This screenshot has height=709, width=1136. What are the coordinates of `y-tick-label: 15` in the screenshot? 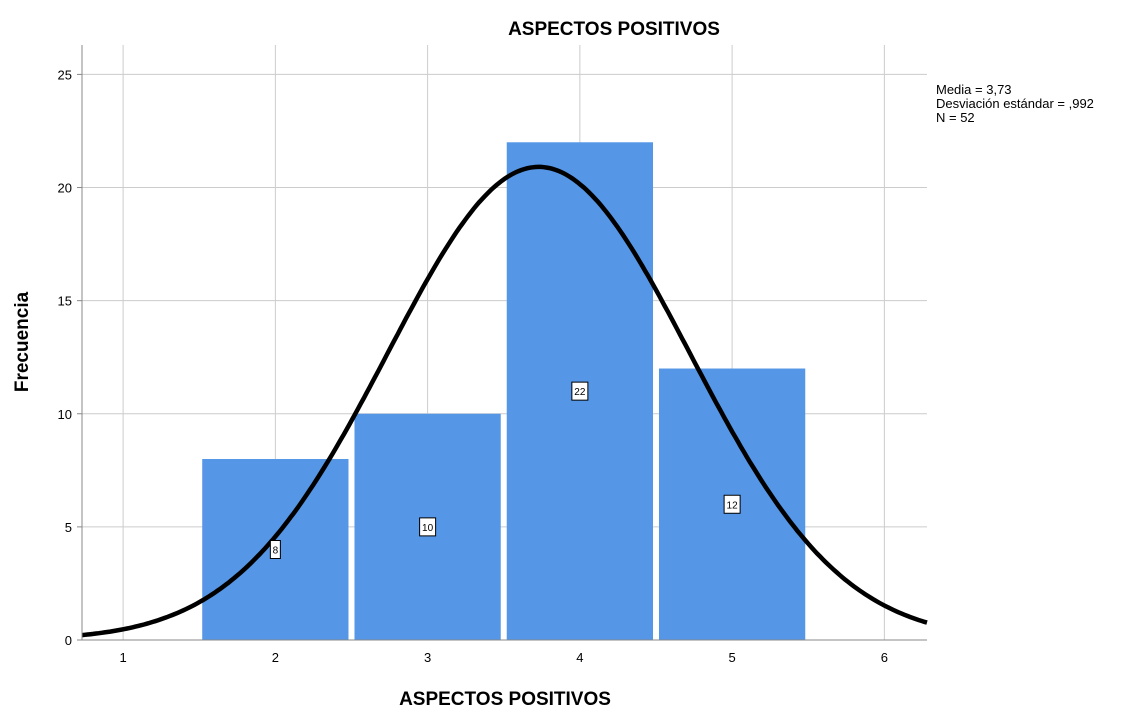 It's located at (65, 301).